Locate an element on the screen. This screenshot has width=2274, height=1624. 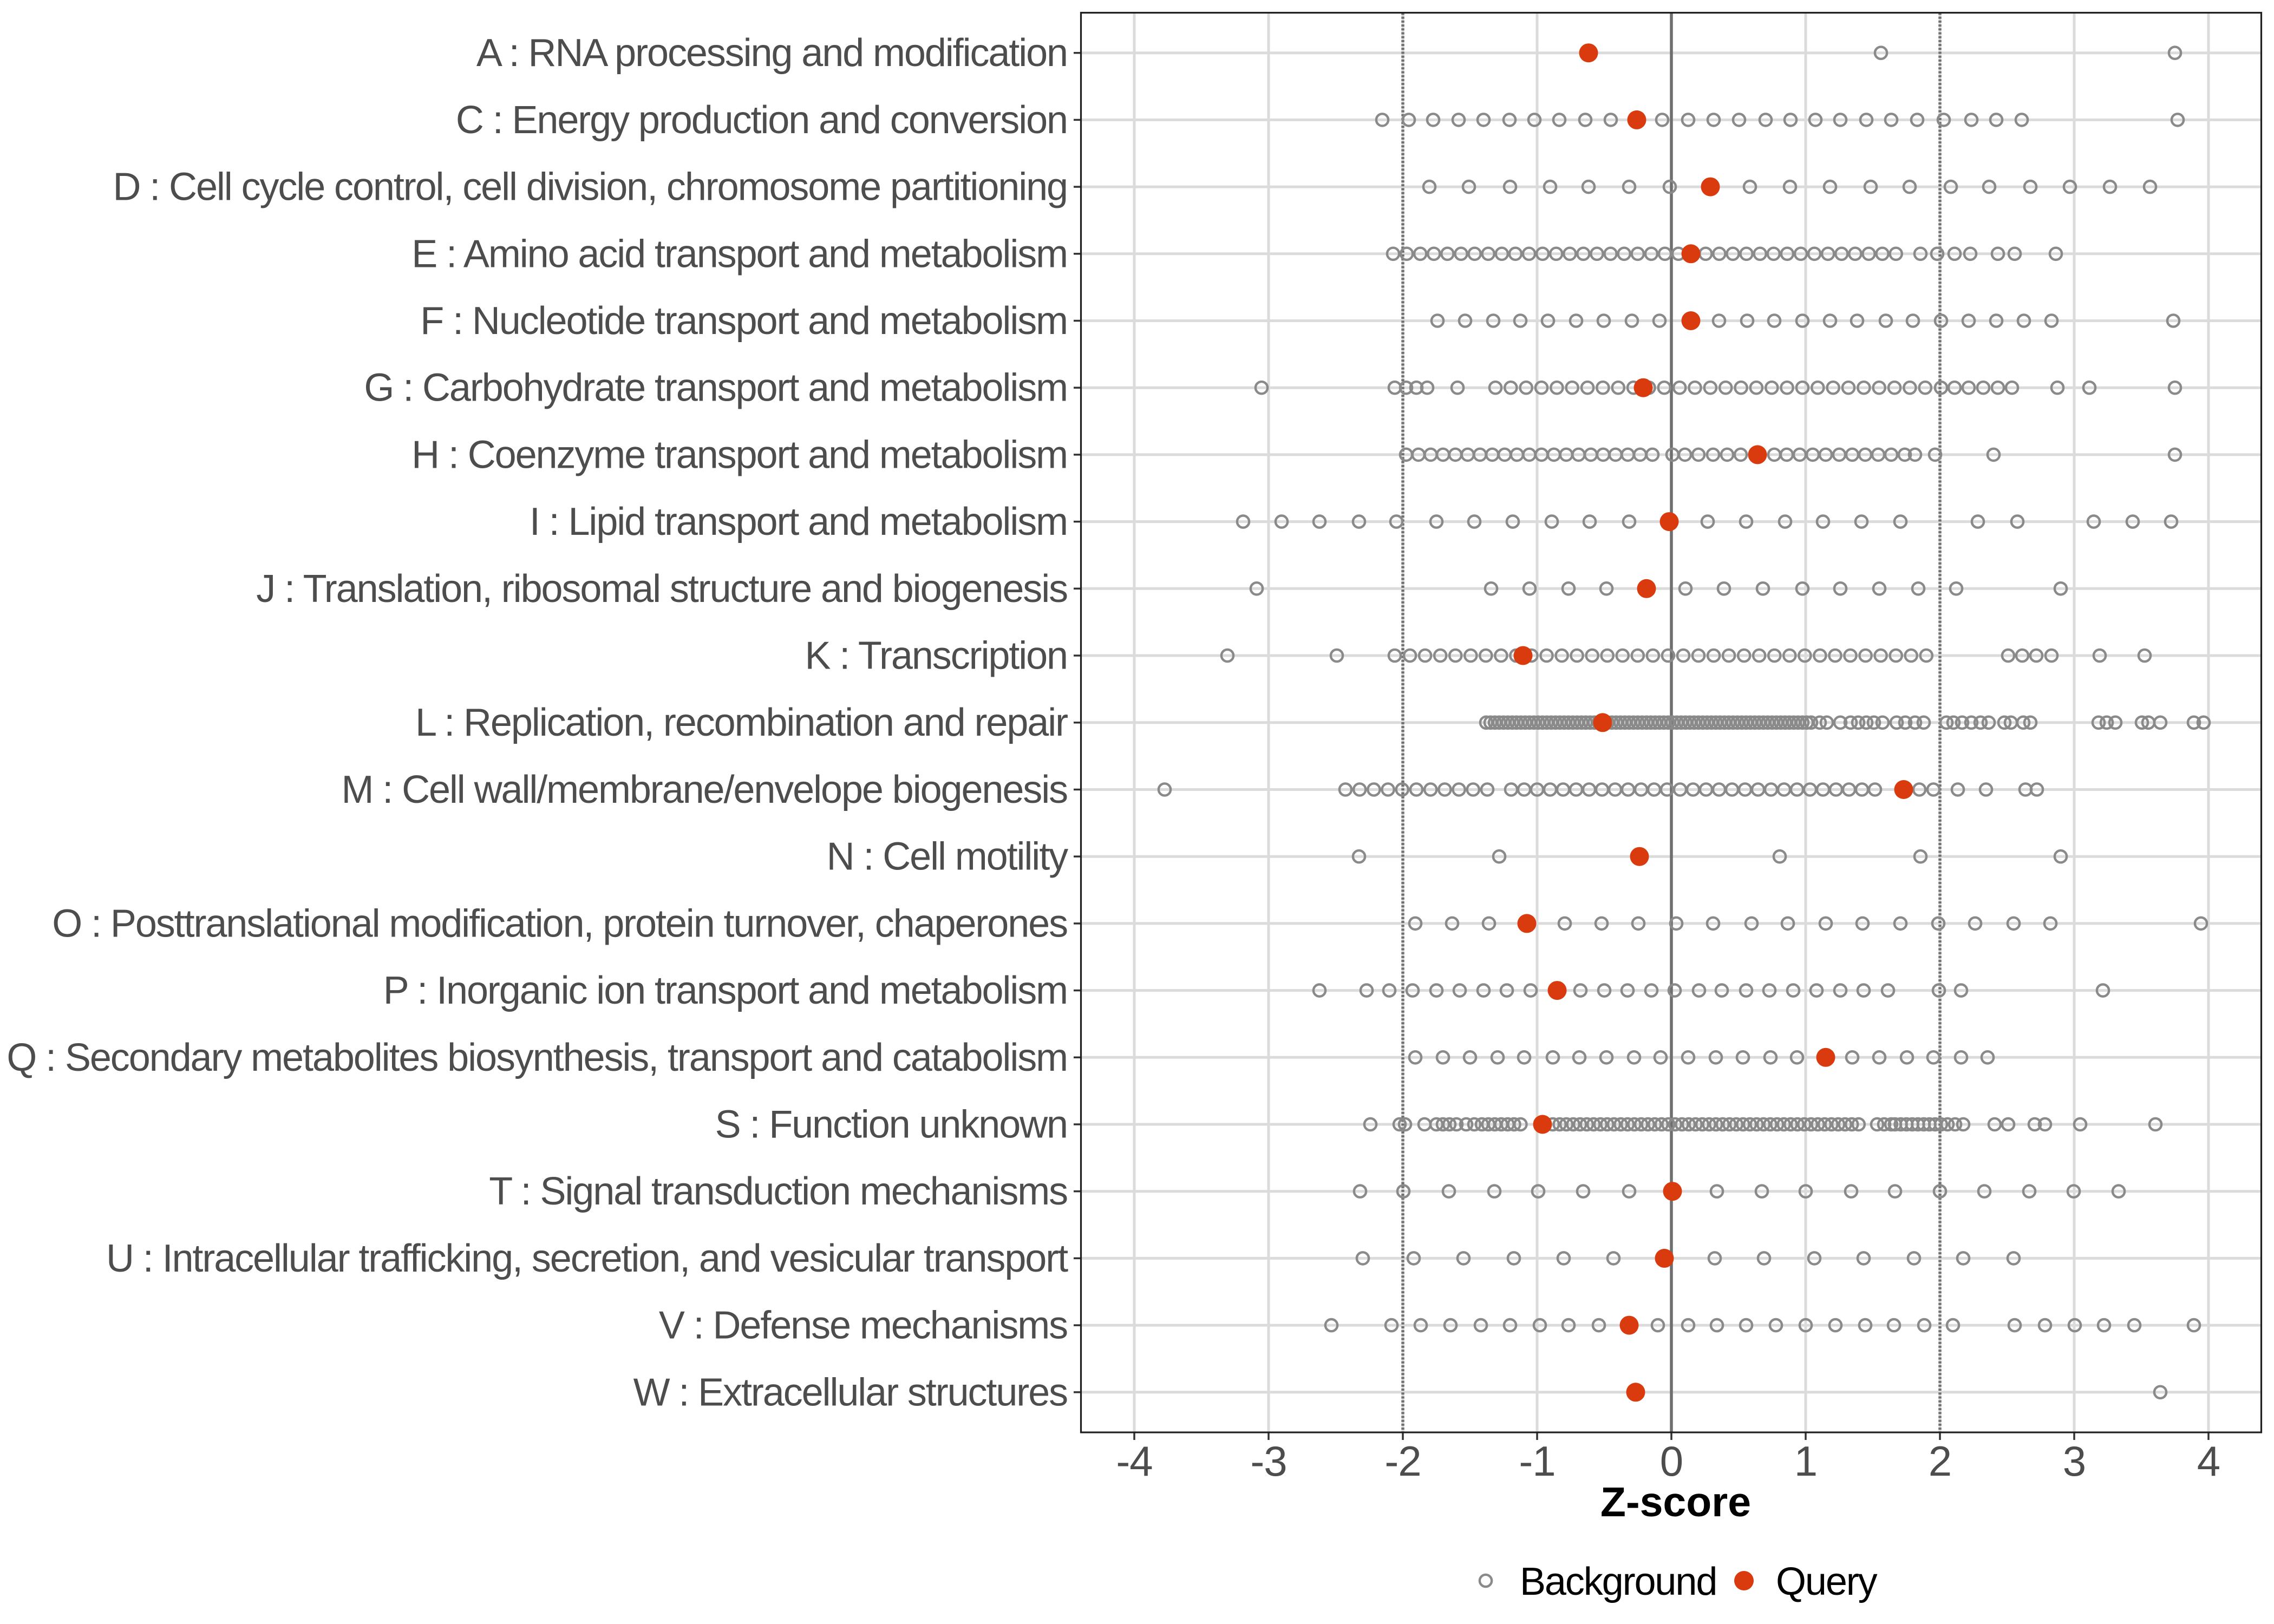
svg-text: Z-score is located at coordinates (1676, 1502).